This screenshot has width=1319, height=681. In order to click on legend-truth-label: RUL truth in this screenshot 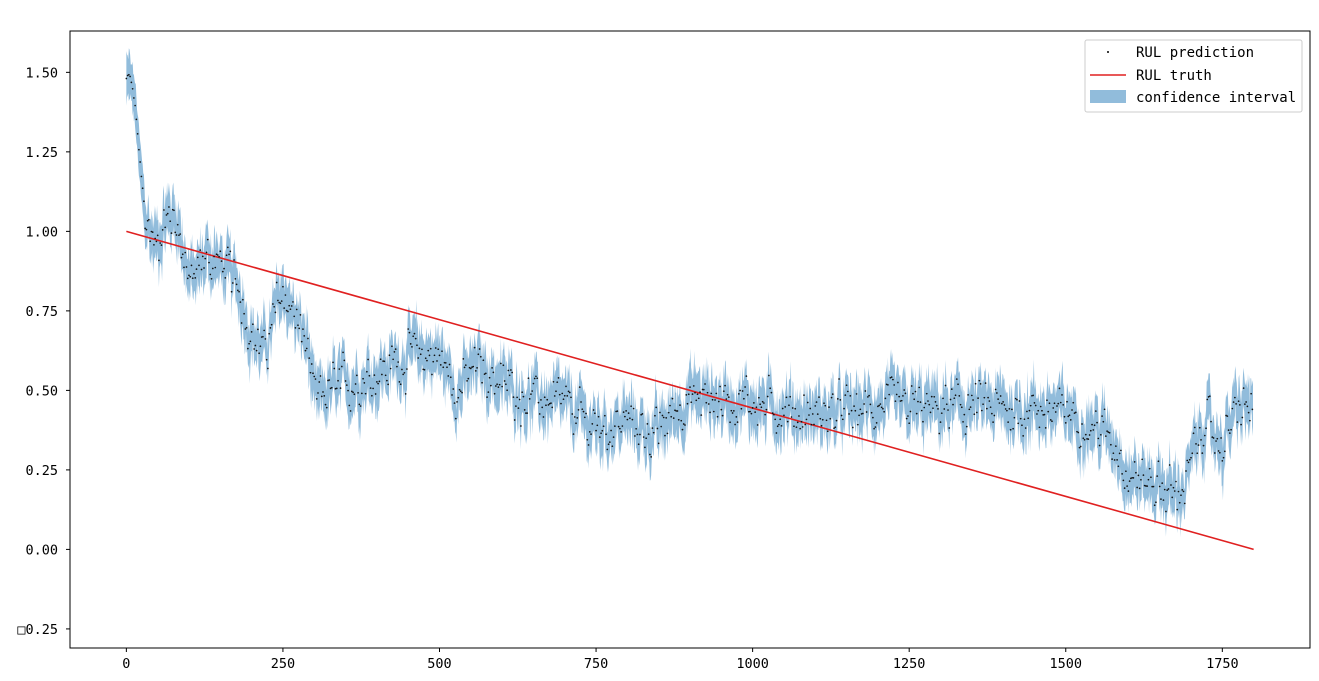, I will do `click(1174, 76)`.